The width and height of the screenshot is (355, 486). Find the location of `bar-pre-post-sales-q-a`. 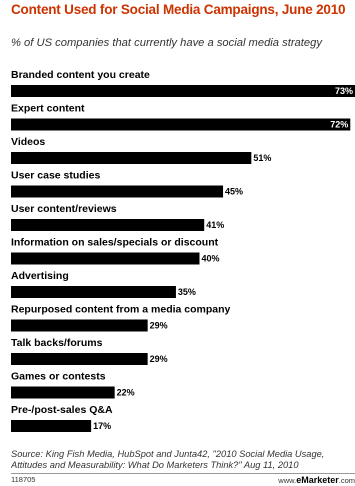

bar-pre-post-sales-q-a is located at coordinates (51, 426).